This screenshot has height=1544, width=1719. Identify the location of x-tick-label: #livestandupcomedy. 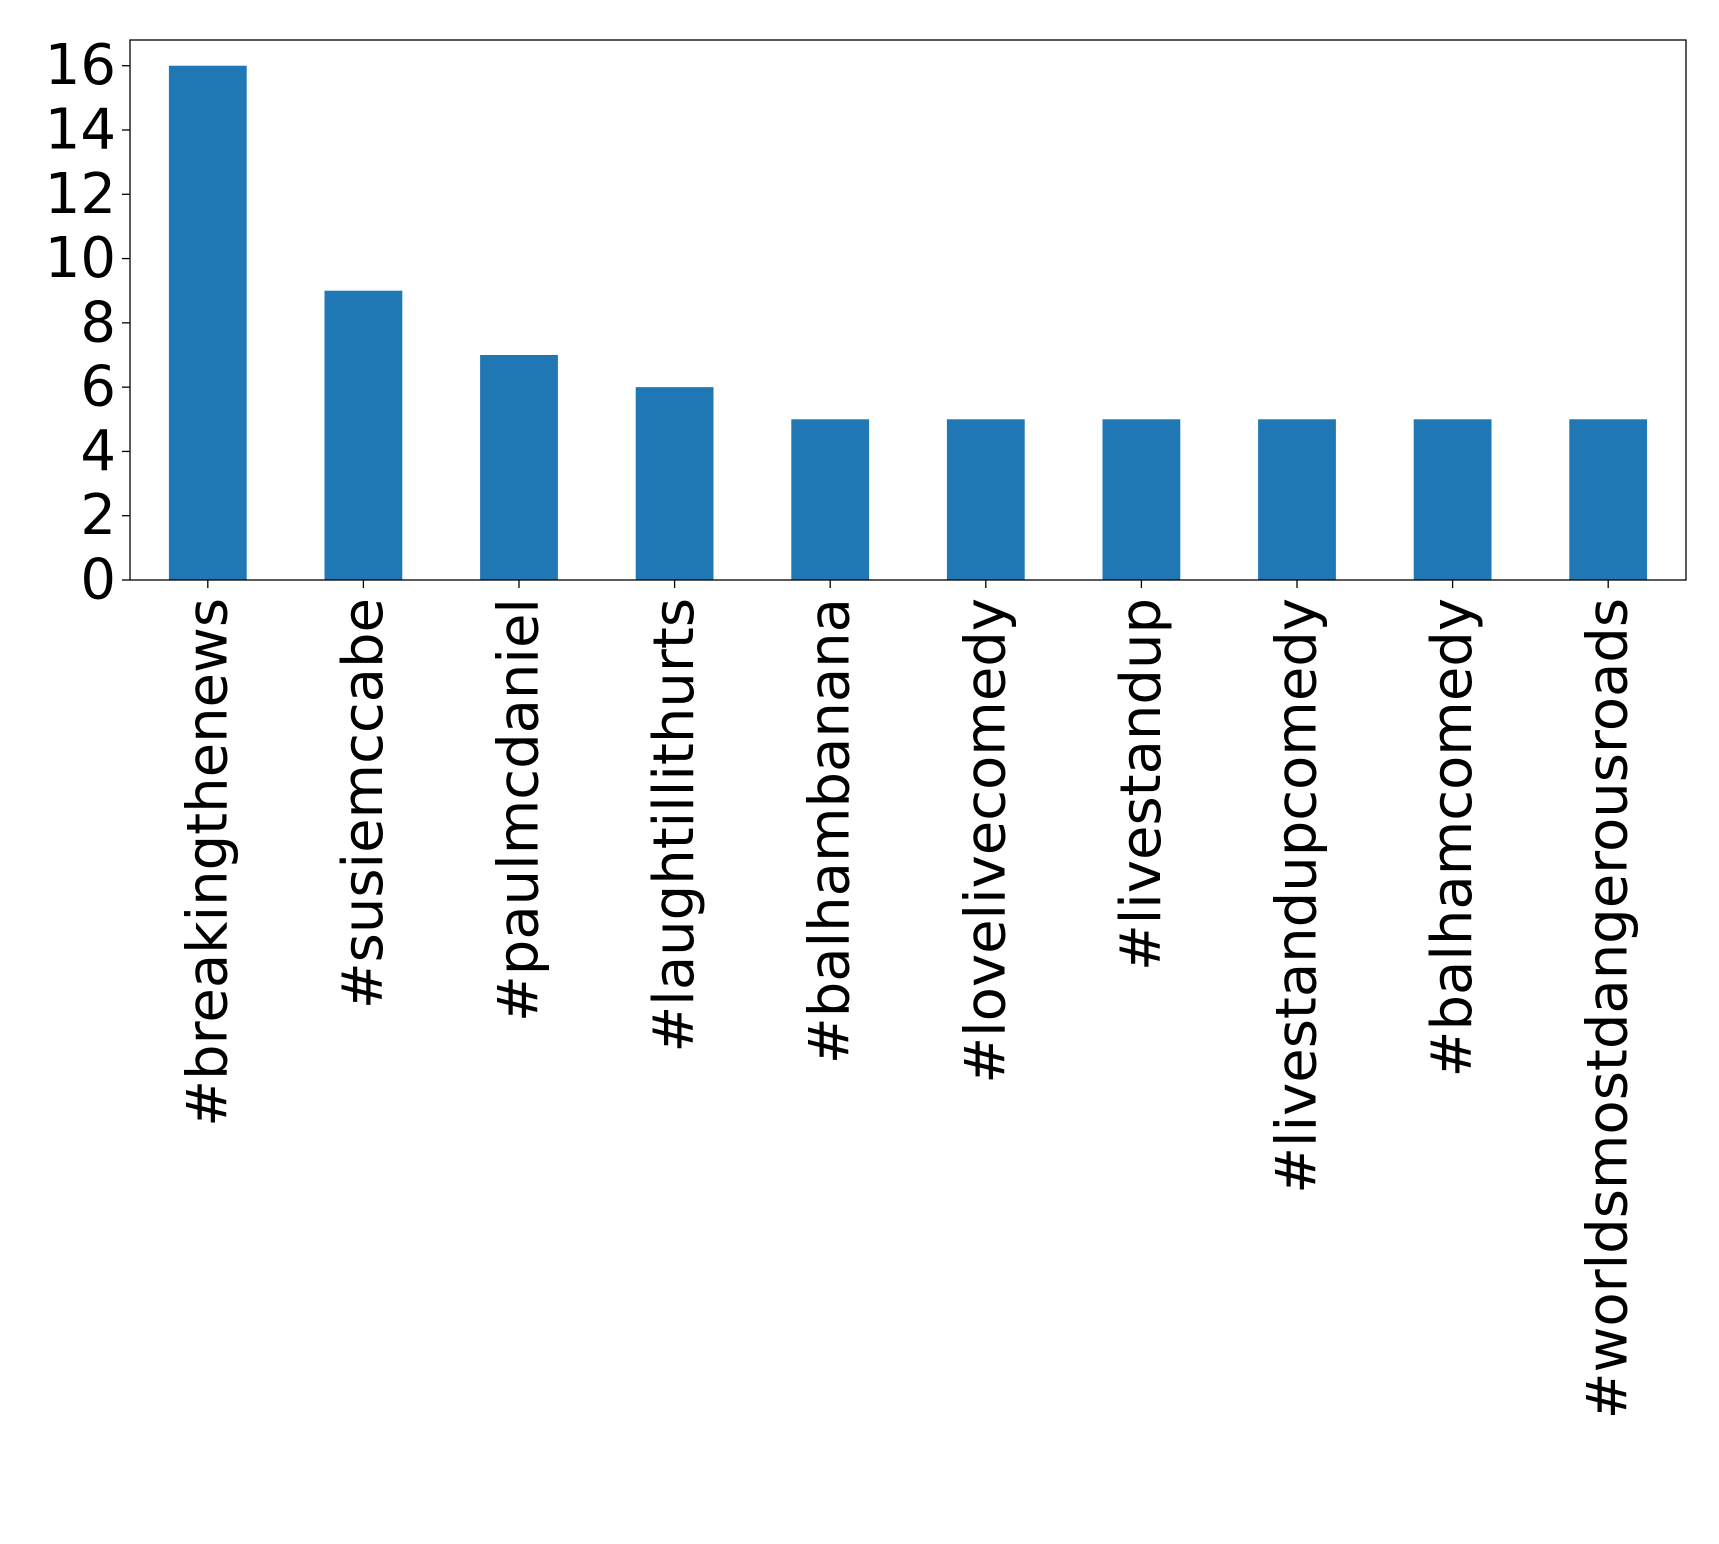
(1297, 896).